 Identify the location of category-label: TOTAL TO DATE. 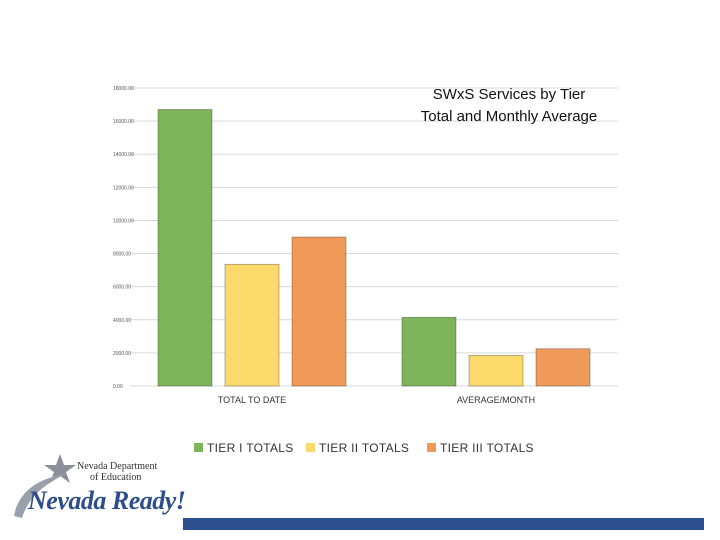
(252, 400).